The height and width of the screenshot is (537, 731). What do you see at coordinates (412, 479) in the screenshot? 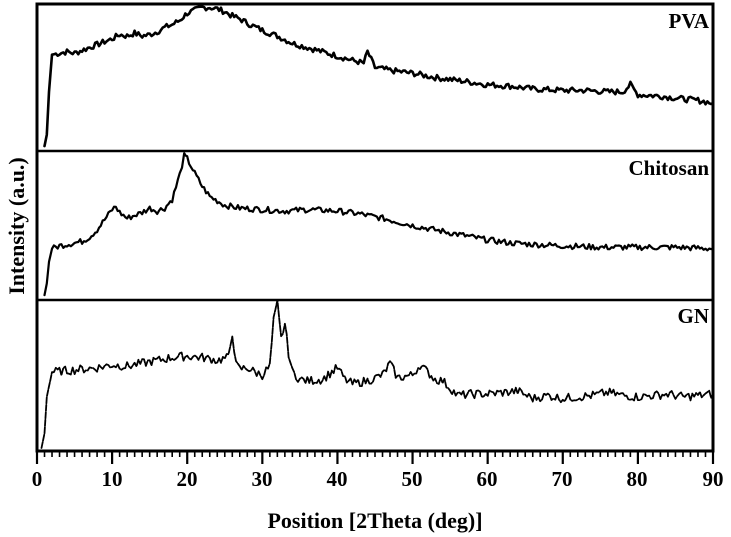
I see `x-tick-label: 50` at bounding box center [412, 479].